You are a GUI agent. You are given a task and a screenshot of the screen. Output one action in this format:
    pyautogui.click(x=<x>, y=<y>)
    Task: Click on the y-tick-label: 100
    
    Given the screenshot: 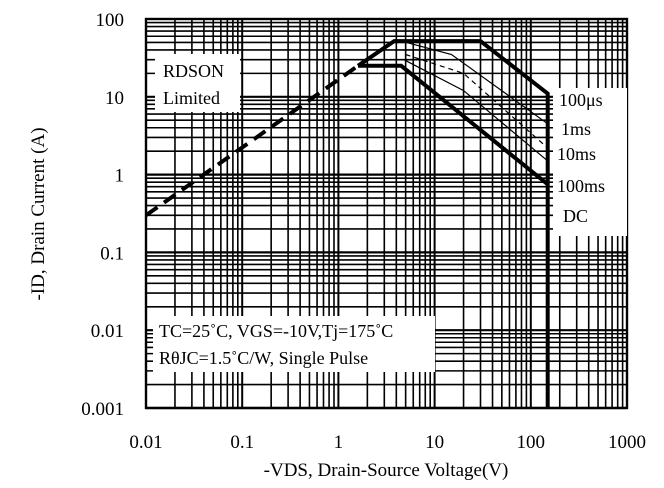 What is the action you would take?
    pyautogui.click(x=110, y=20)
    